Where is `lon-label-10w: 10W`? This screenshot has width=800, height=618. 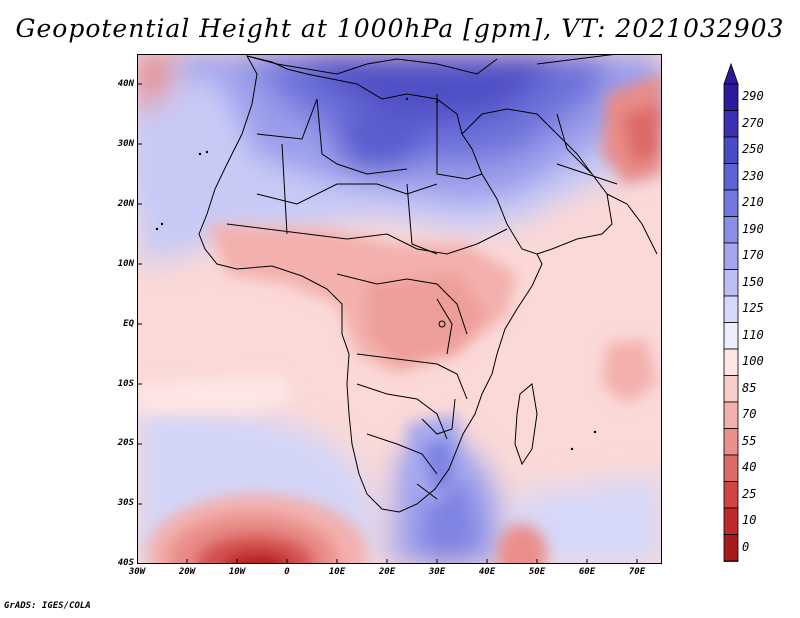
lon-label-10w: 10W is located at coordinates (237, 572).